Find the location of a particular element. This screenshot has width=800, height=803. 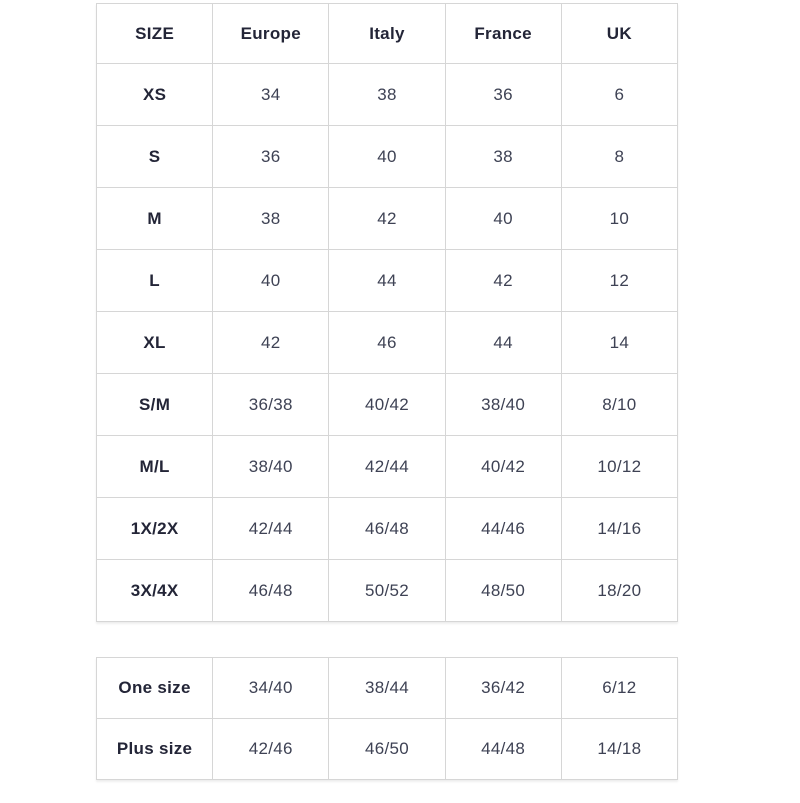

table-row-one-size: One size 34/40 38/44 36/42 6/12 is located at coordinates (387, 688).